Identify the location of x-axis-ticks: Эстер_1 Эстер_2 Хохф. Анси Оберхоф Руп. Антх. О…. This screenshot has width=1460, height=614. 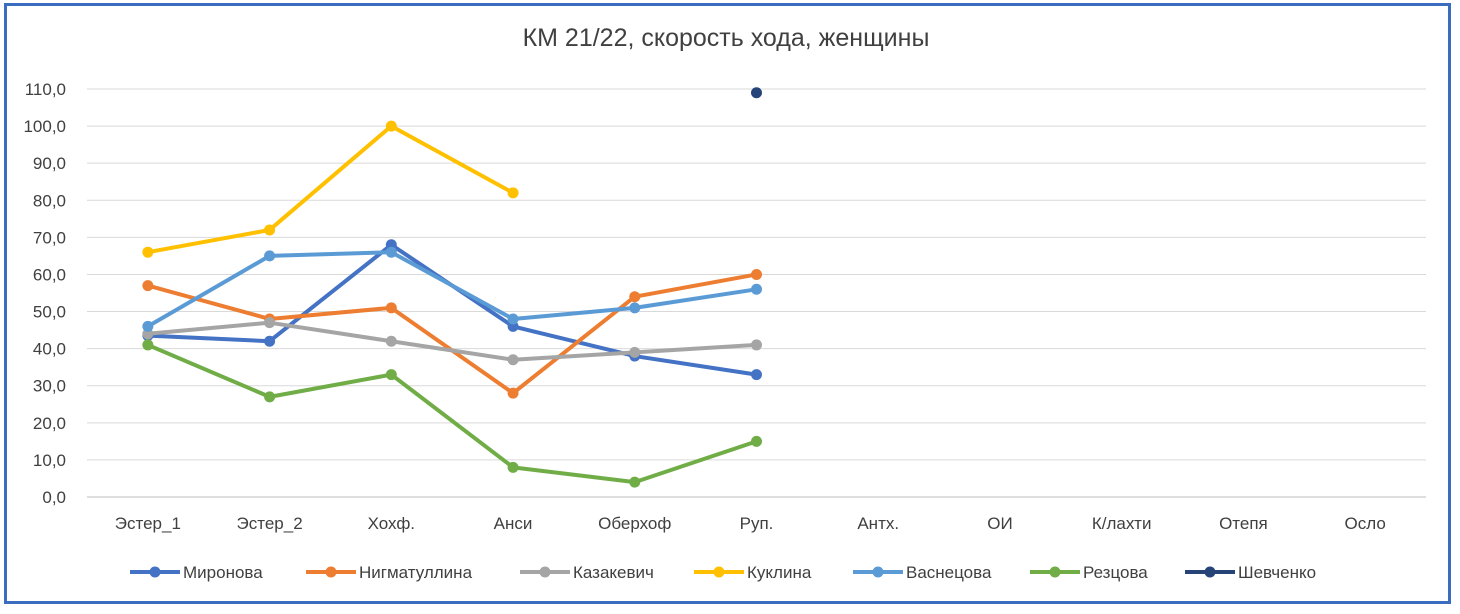
(750, 523).